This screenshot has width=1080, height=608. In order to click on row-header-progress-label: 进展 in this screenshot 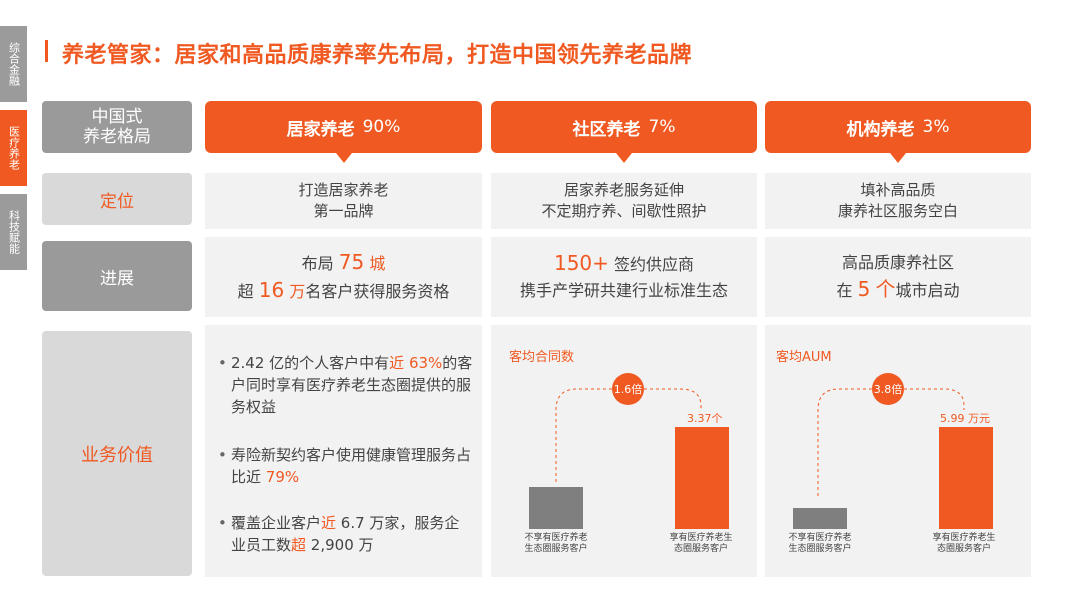, I will do `click(117, 278)`.